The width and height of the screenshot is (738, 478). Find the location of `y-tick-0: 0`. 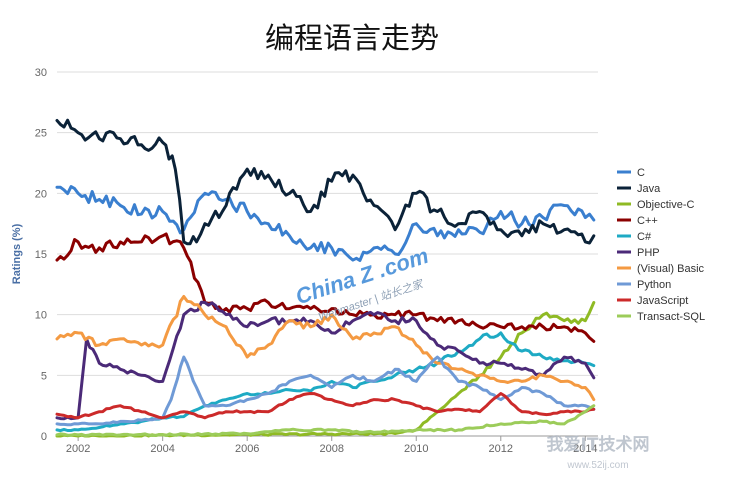

y-tick-0: 0 is located at coordinates (44, 437).